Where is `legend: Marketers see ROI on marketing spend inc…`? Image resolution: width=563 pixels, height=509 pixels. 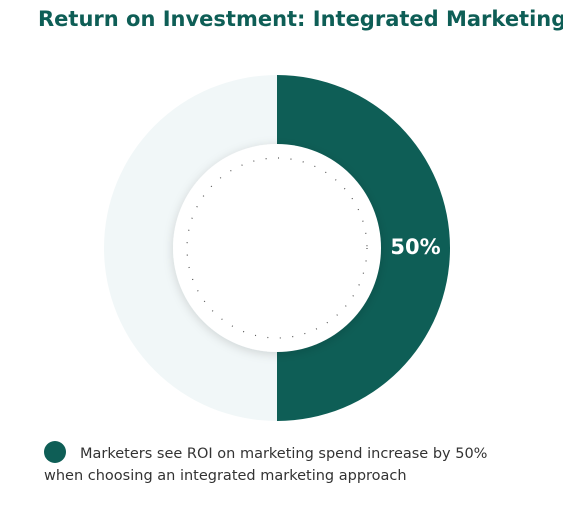
legend: Marketers see ROI on marketing spend inc… is located at coordinates (279, 464).